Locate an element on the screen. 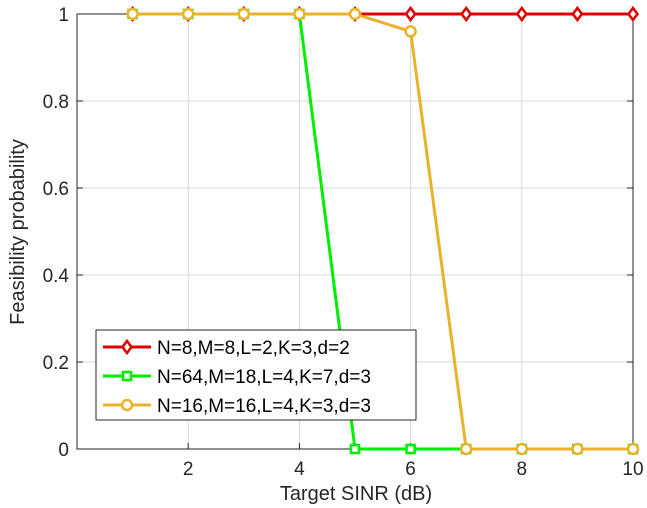 The image size is (647, 508). legend-marker-circle is located at coordinates (127, 405).